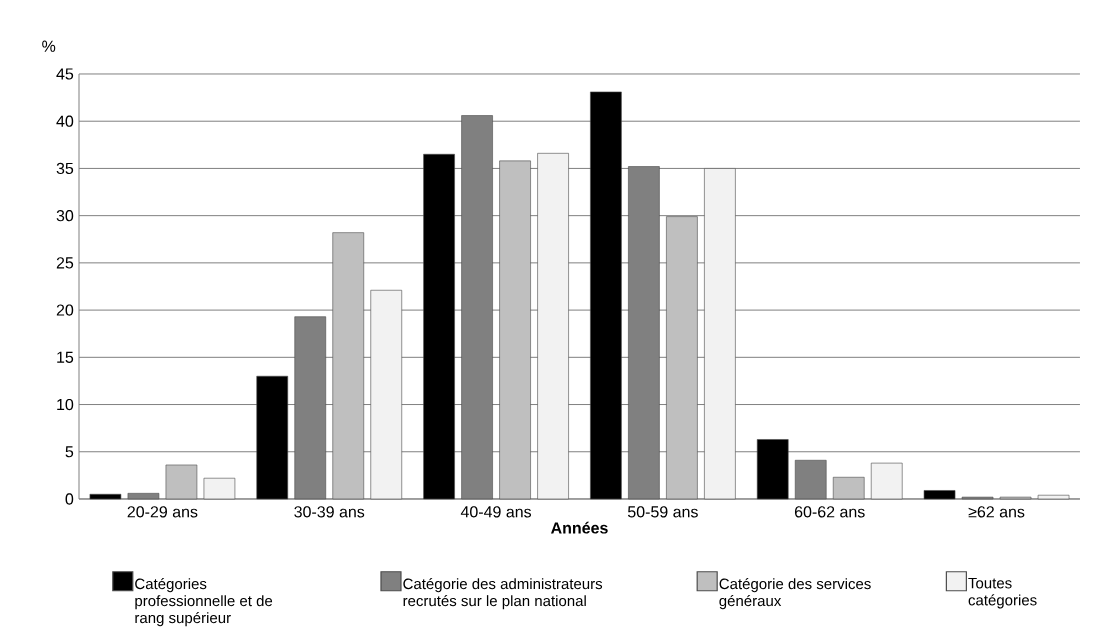 The width and height of the screenshot is (1098, 639). Describe the element at coordinates (1002, 593) in the screenshot. I see `legend-label: Toutes catégories` at that location.